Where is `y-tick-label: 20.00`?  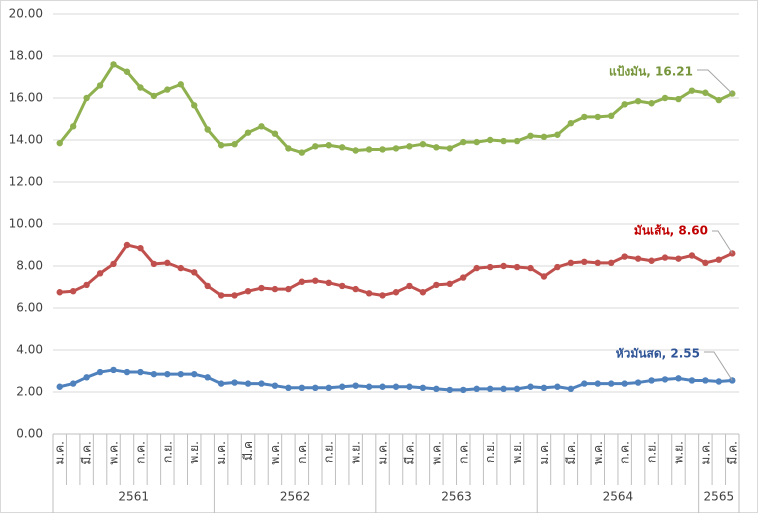
y-tick-label: 20.00 is located at coordinates (26, 14).